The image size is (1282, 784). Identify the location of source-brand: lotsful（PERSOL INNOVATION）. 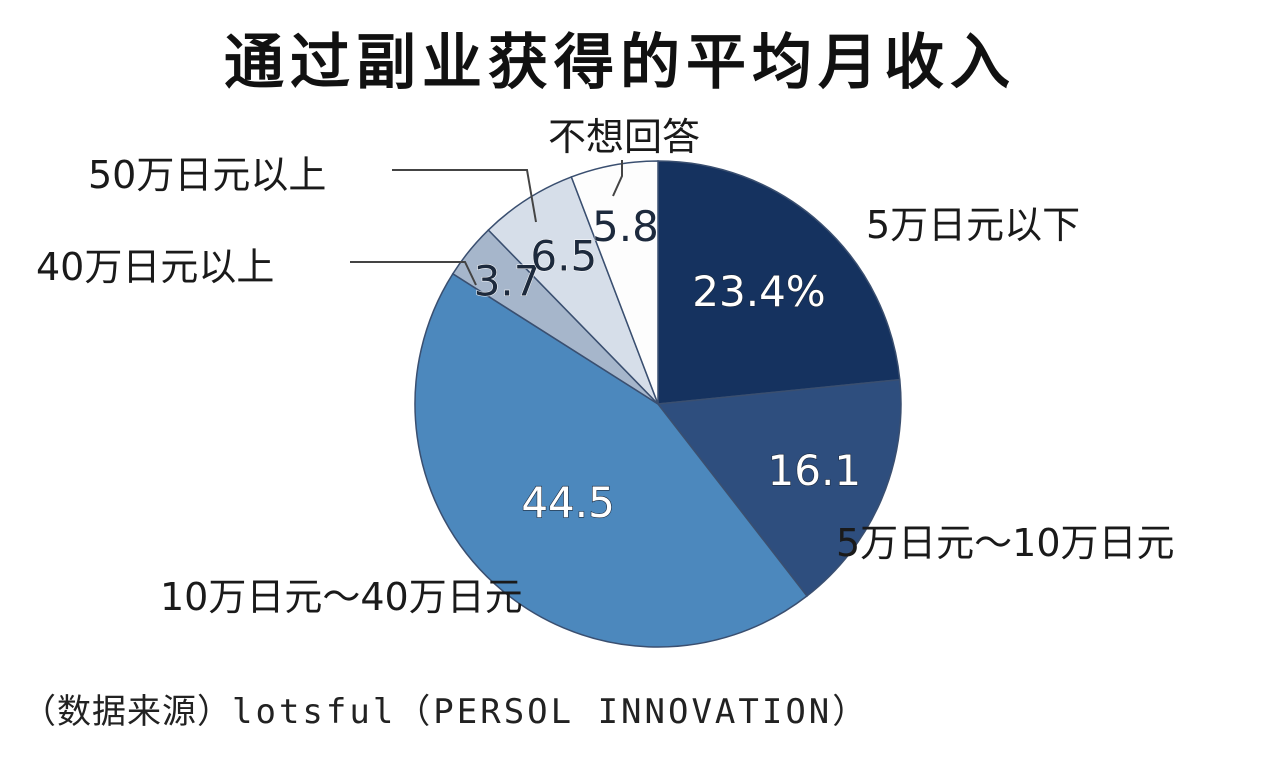
(551, 712).